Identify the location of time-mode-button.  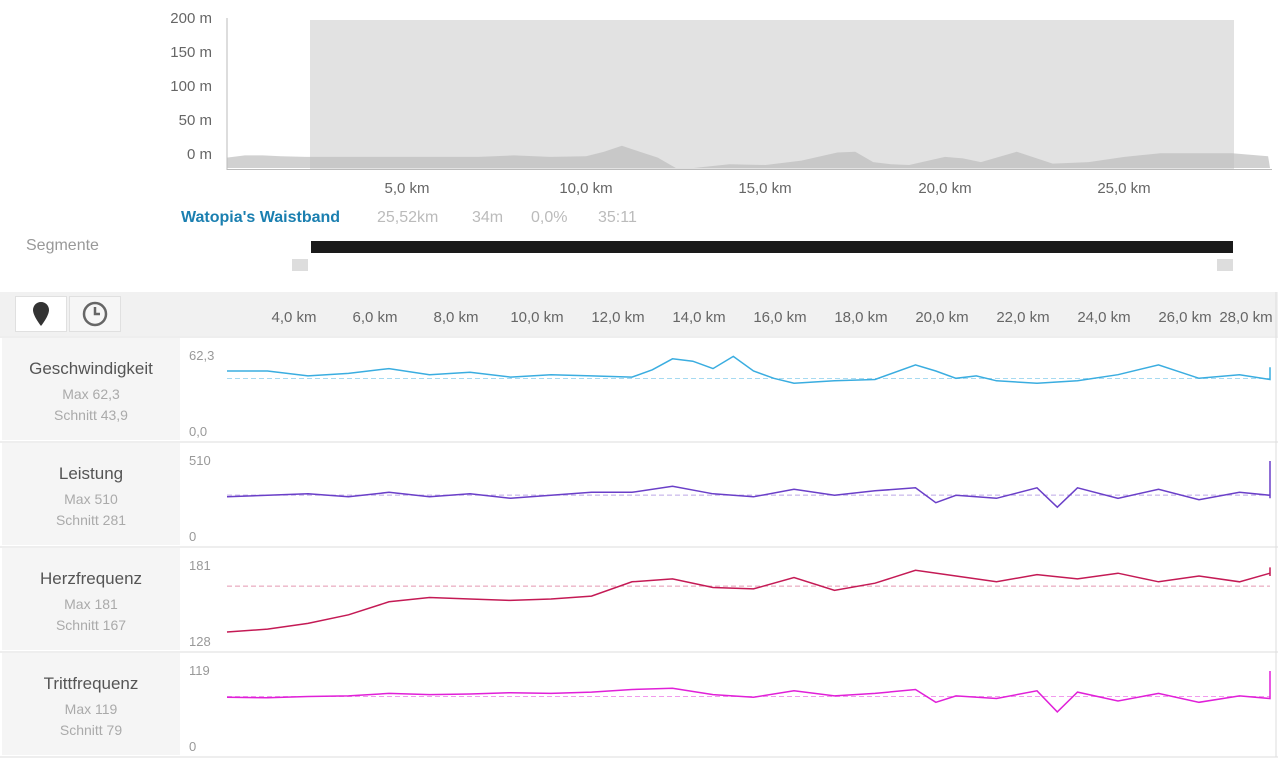
(95, 314).